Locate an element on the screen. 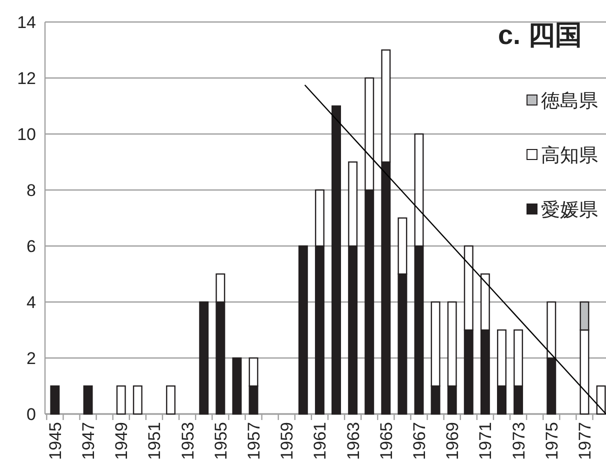 The width and height of the screenshot is (606, 470). x-tick-label: 1947 is located at coordinates (88, 441).